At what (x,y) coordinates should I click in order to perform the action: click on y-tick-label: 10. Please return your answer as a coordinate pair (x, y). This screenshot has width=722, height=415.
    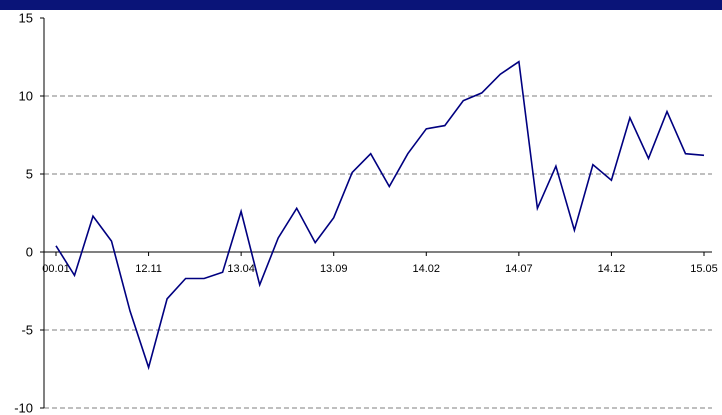
    Looking at the image, I should click on (26, 96).